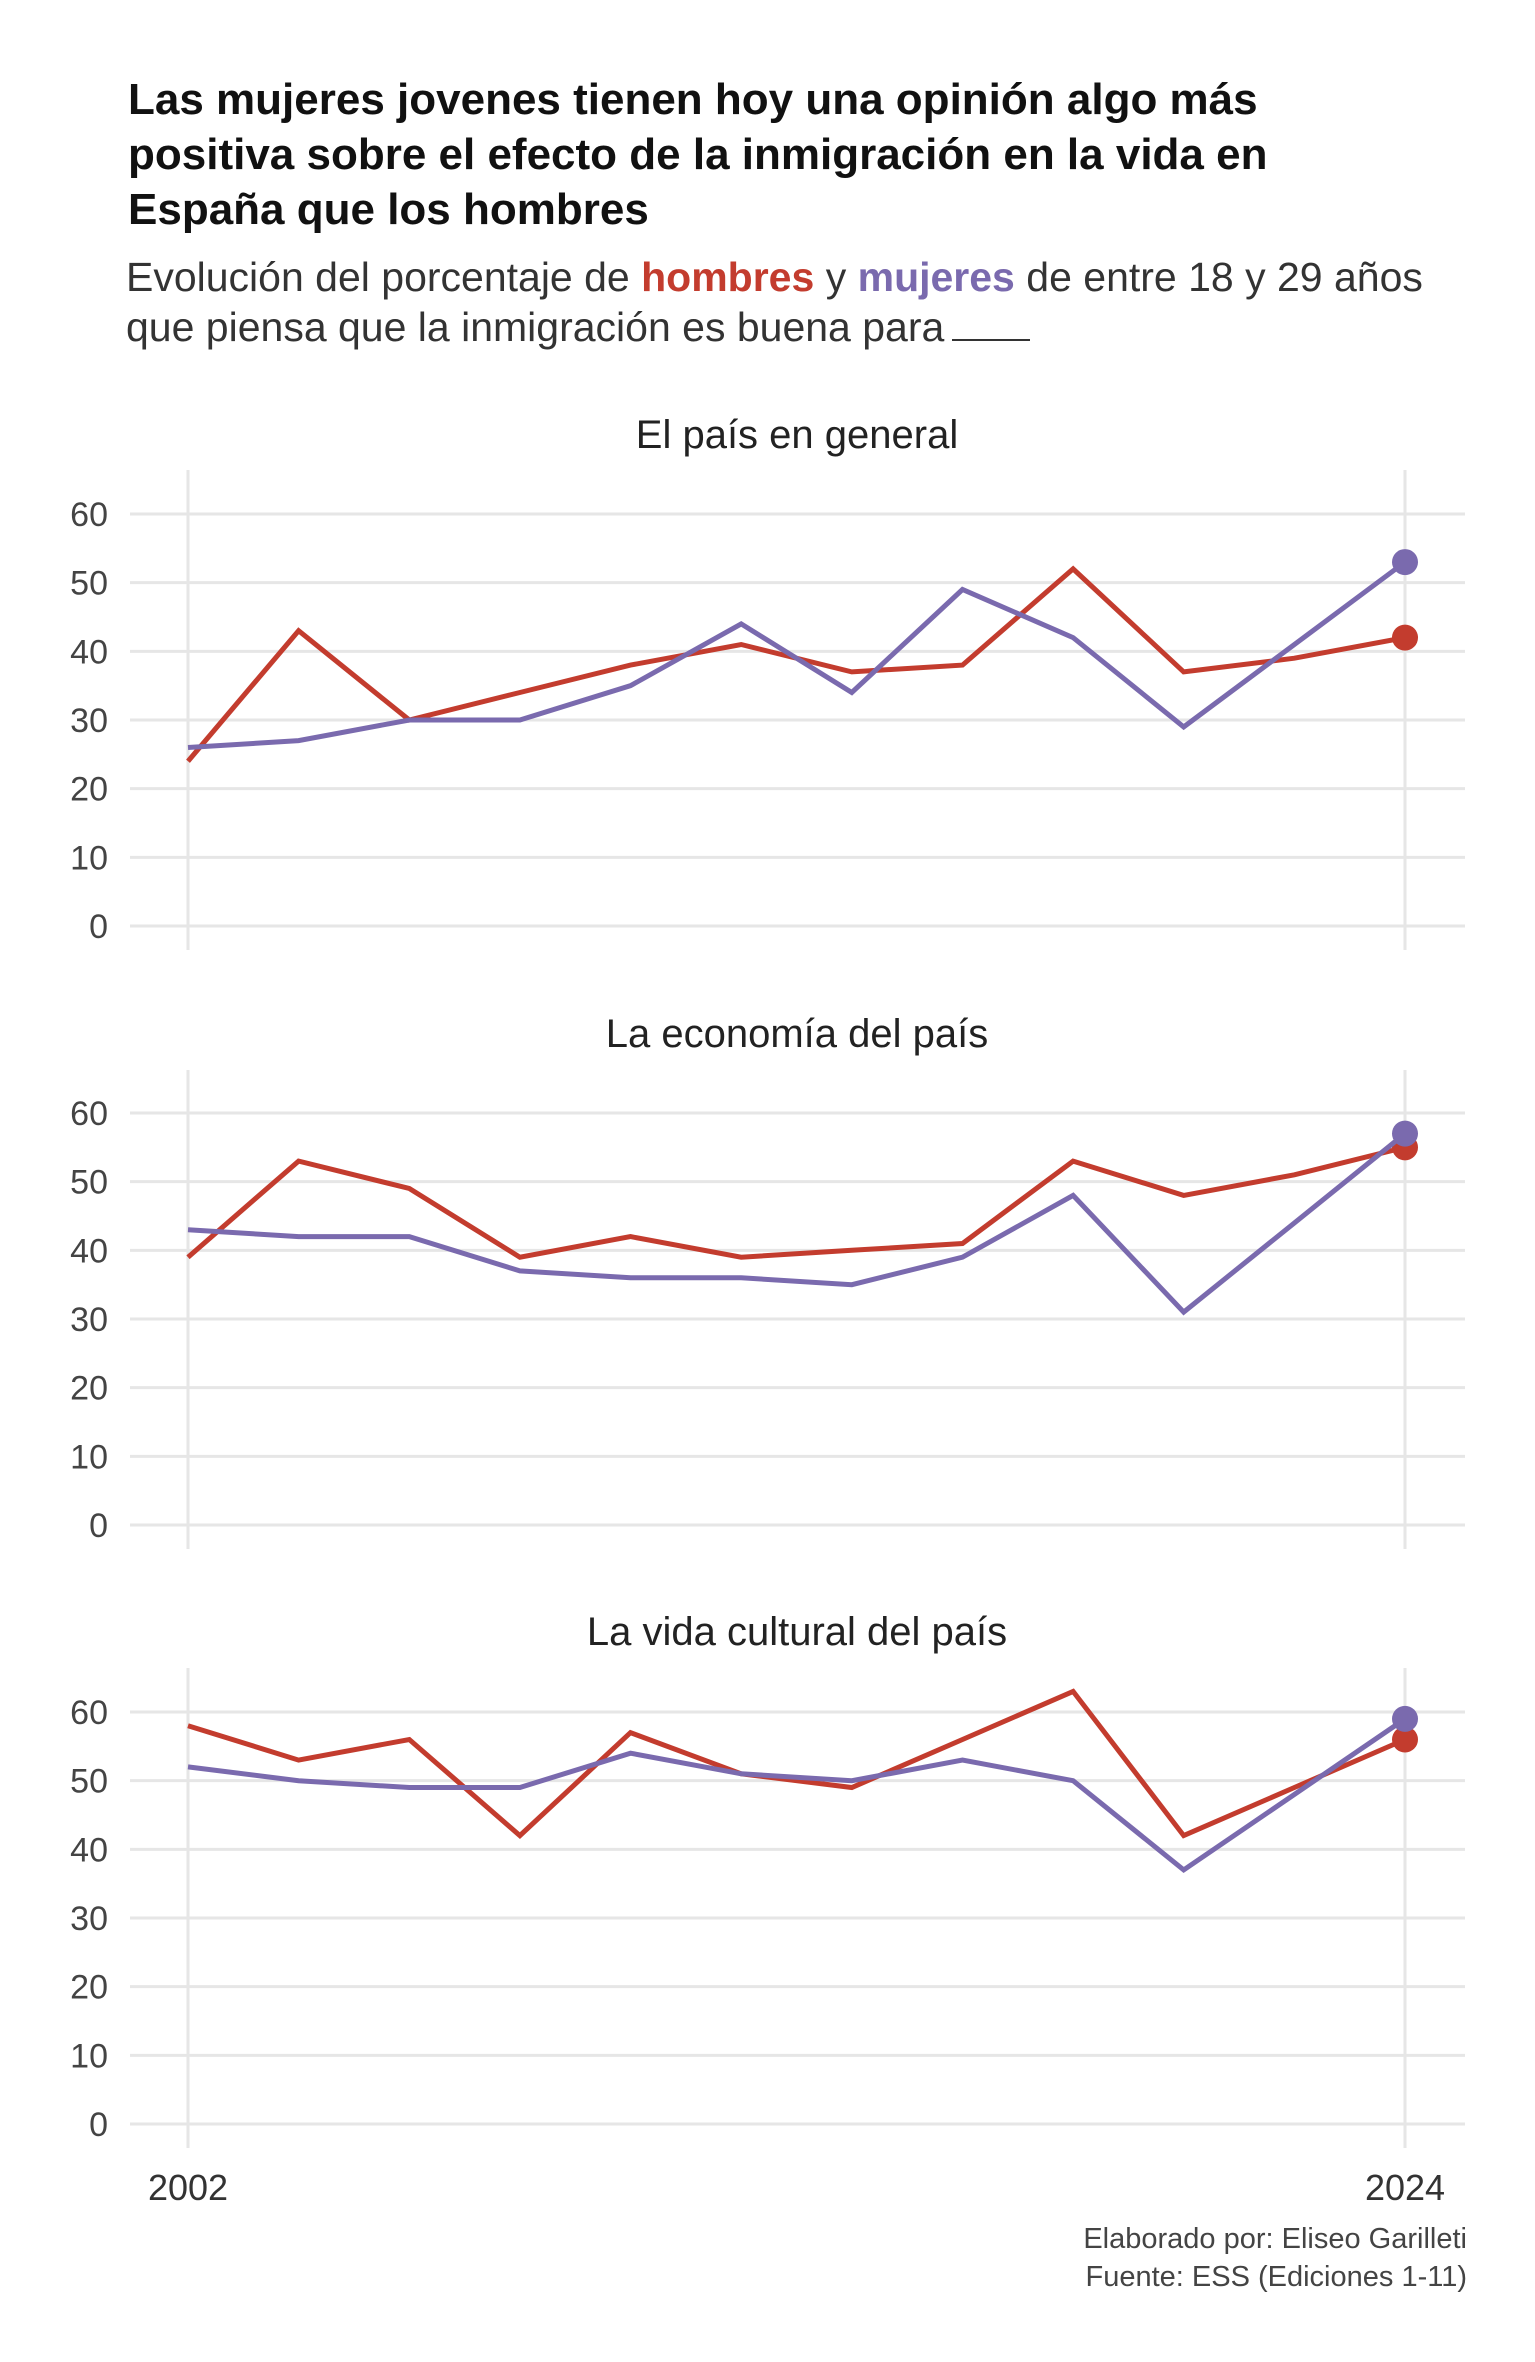 The height and width of the screenshot is (2362, 1535). Describe the element at coordinates (728, 277) in the screenshot. I see `subtitle-men-word: hombres` at that location.